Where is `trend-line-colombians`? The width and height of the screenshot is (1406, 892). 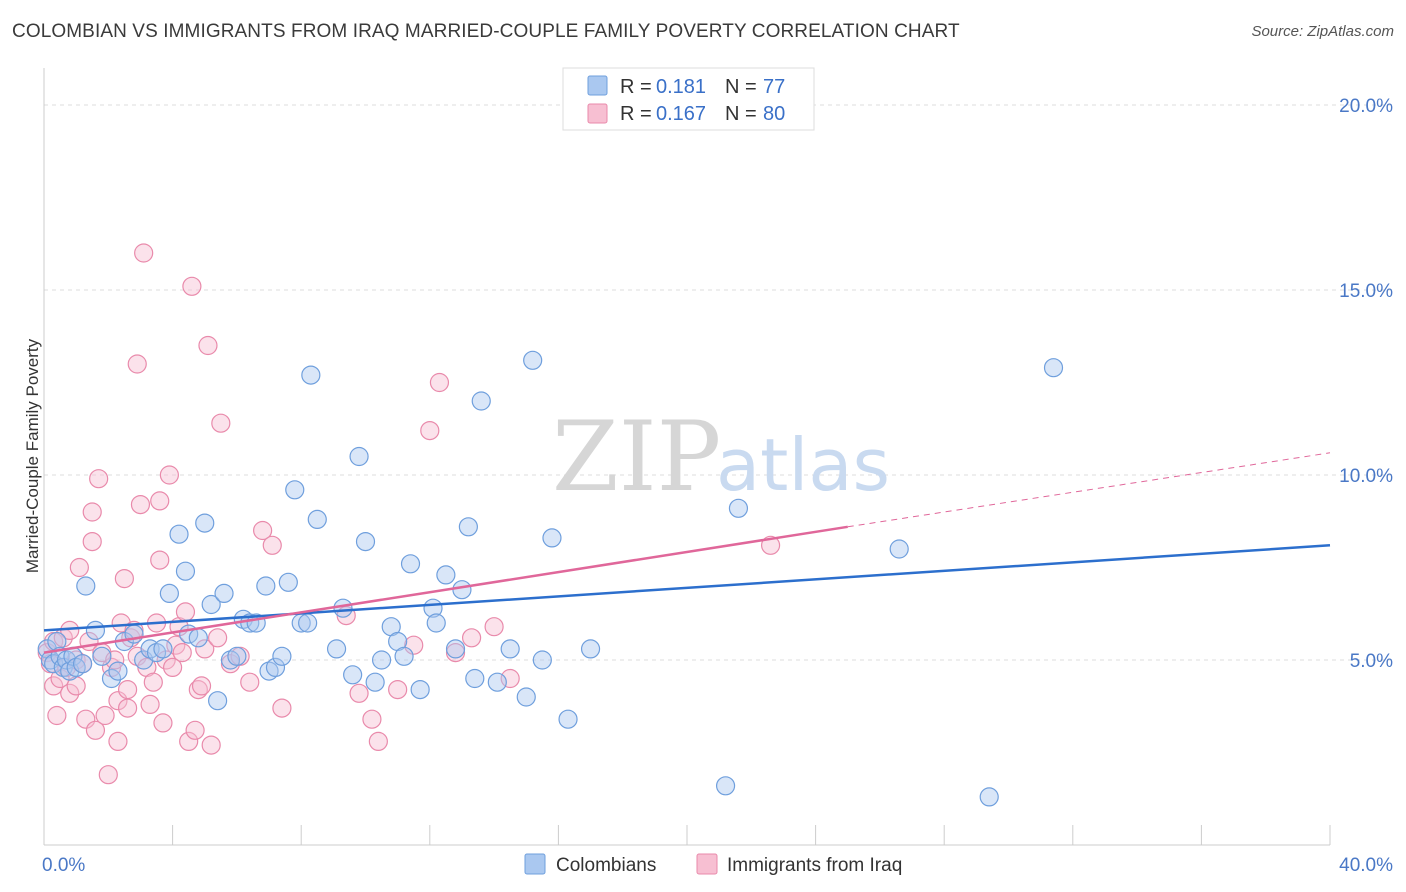 trend-line-colombians is located at coordinates (687, 588).